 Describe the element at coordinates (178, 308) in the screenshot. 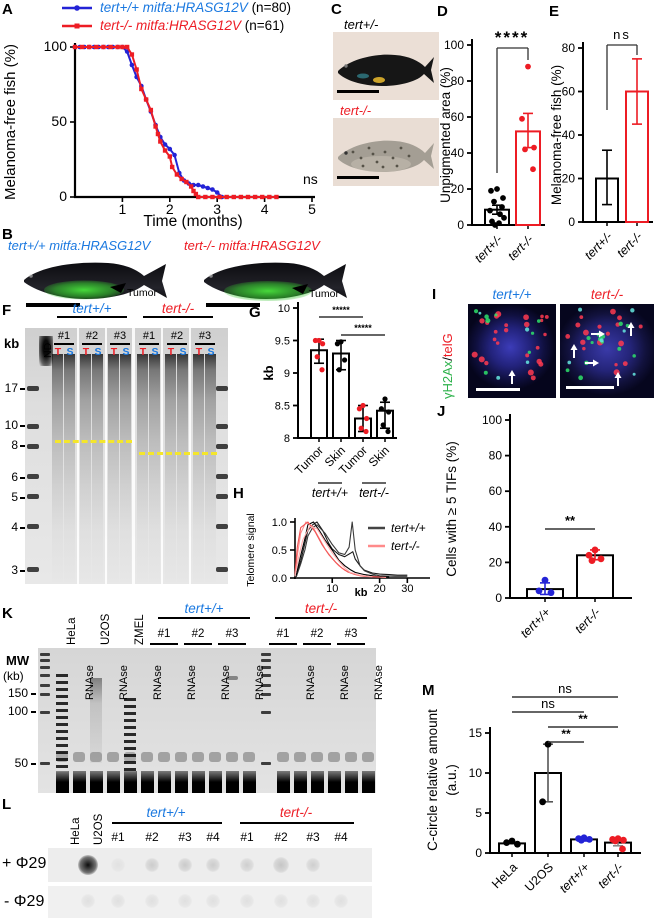

I see `panel-f-group-ko: tert-/-` at that location.